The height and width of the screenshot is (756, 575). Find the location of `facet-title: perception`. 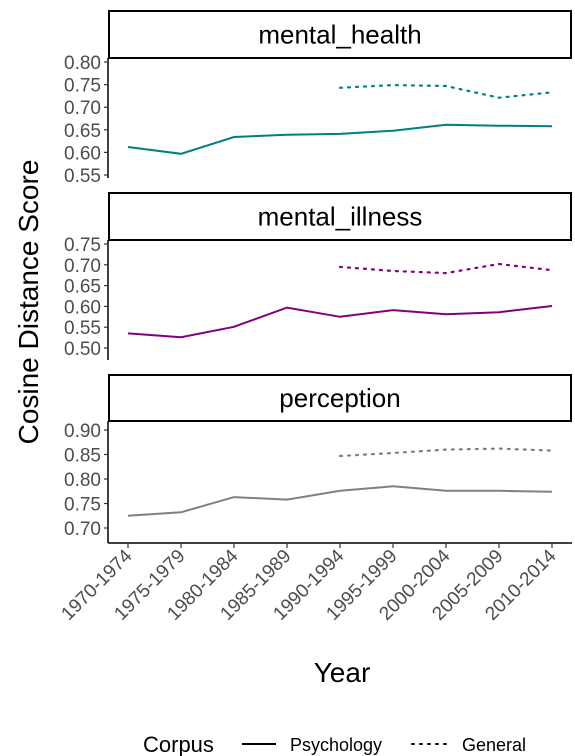

facet-title: perception is located at coordinates (339, 398).